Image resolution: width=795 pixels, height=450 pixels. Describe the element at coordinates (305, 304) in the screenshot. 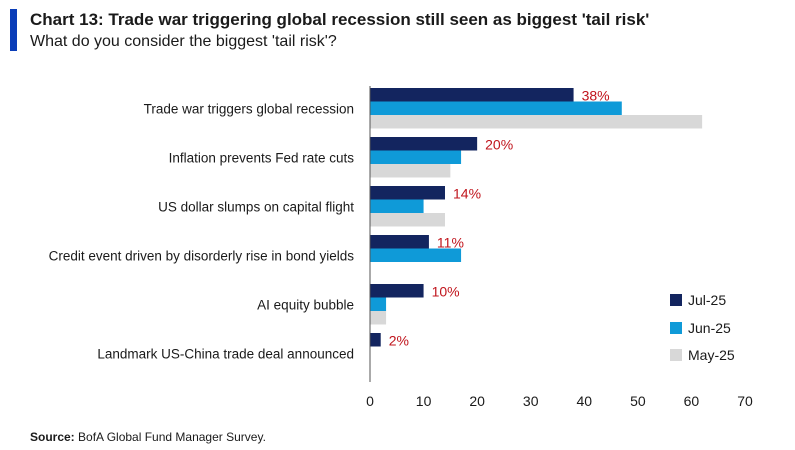

I see `category-label: AI equity bubble` at that location.